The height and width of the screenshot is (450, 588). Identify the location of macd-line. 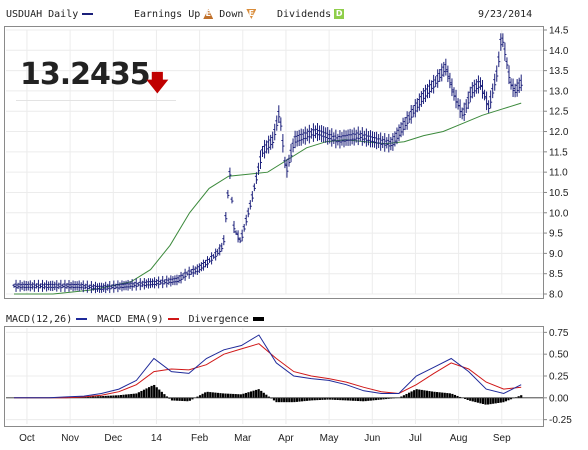
(268, 366).